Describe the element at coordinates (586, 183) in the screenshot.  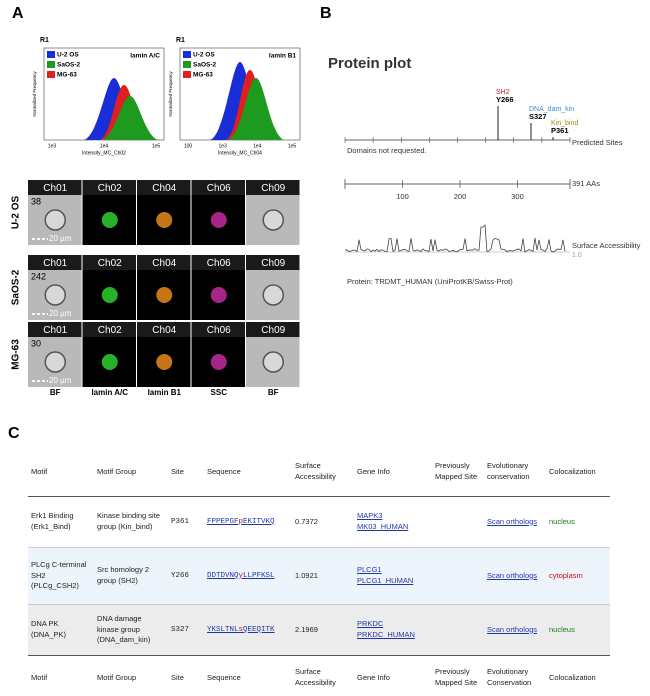
I see `length-label: 391 AAs` at that location.